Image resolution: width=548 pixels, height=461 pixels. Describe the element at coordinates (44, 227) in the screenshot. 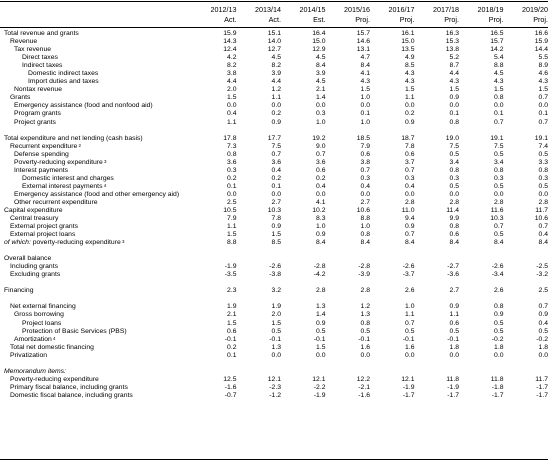

I see `row-label: External project grants` at that location.